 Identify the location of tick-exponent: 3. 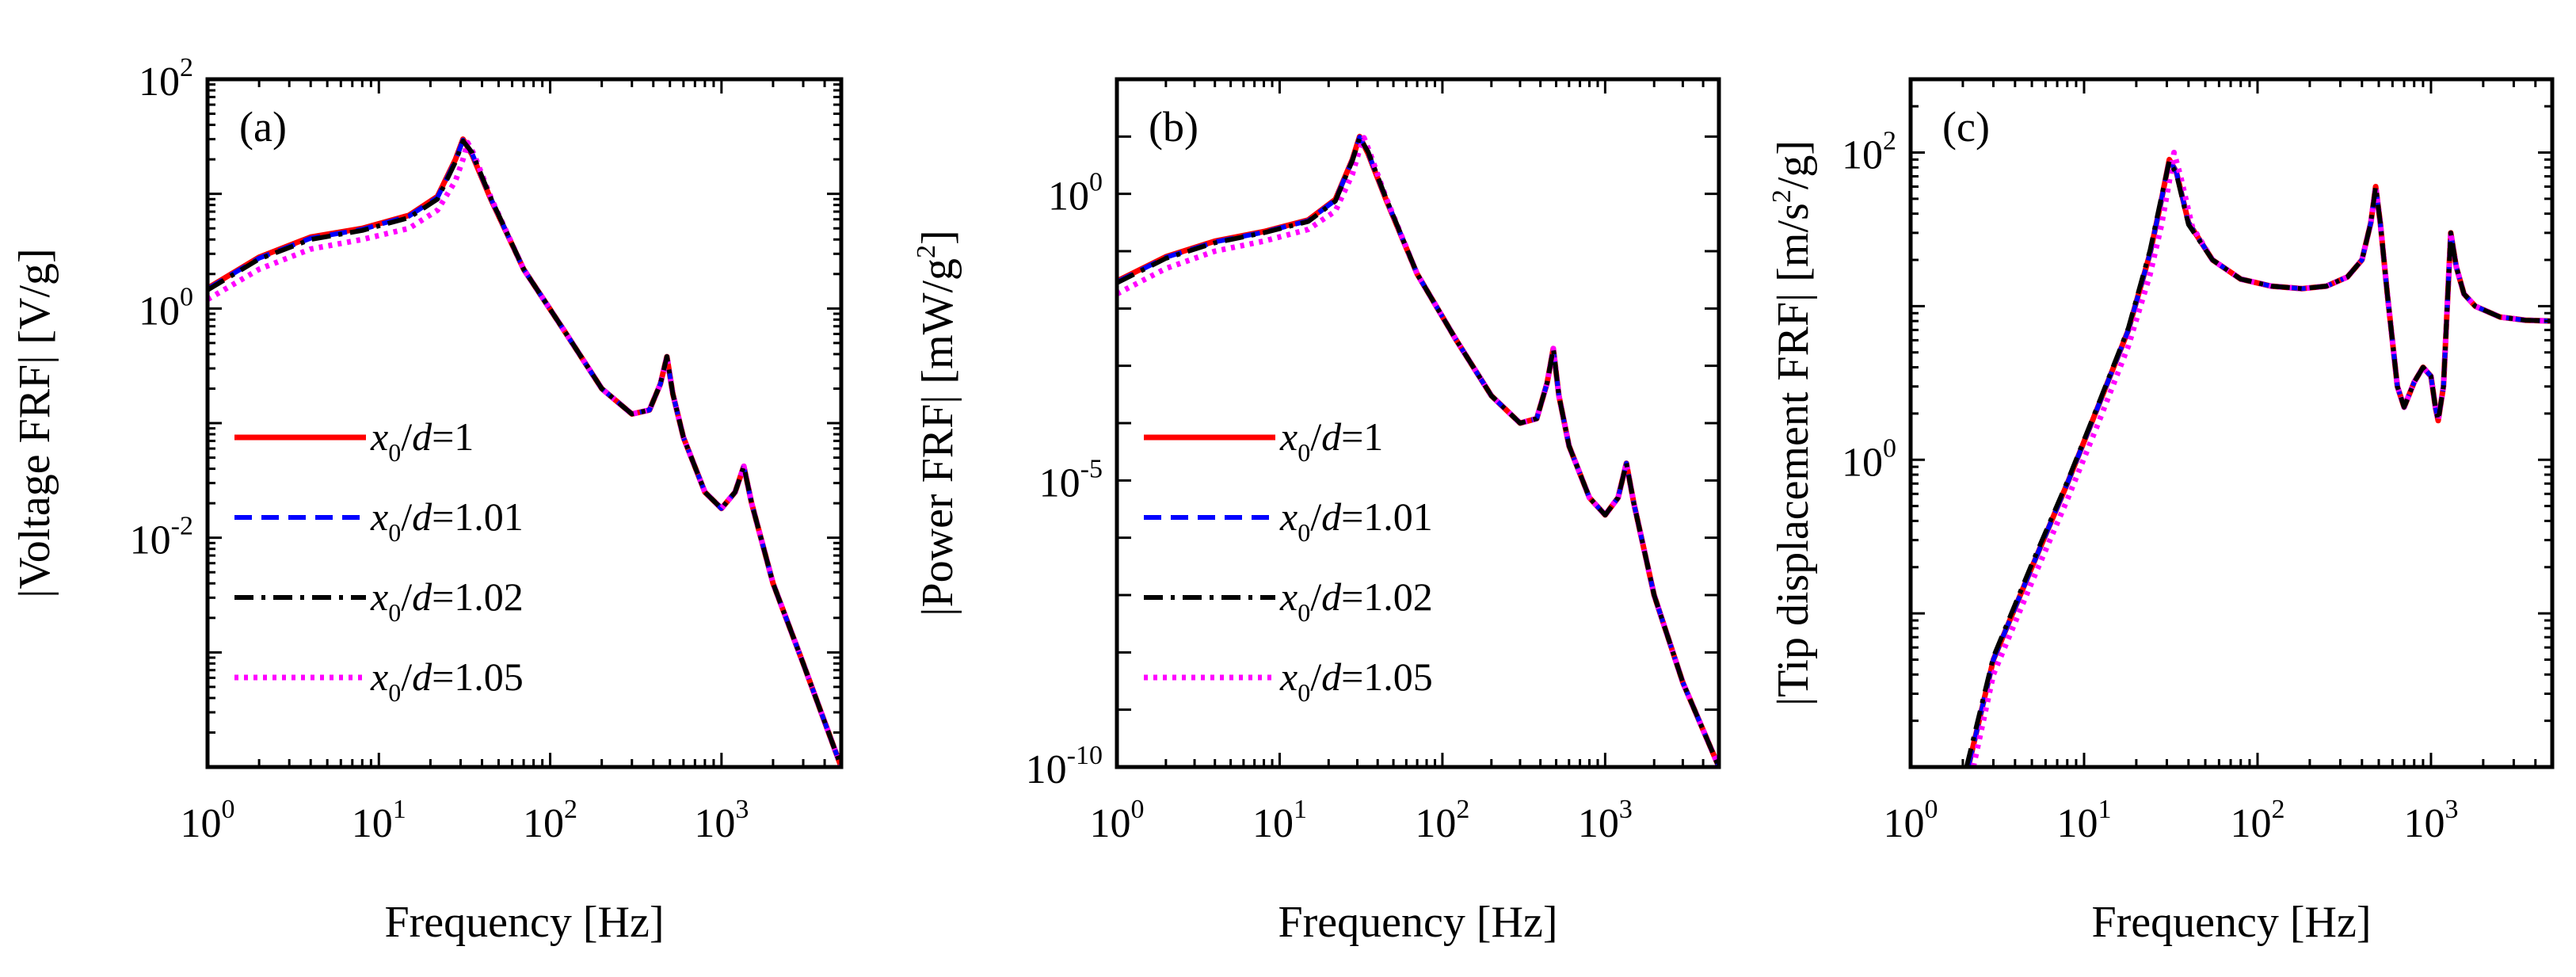
(1626, 810).